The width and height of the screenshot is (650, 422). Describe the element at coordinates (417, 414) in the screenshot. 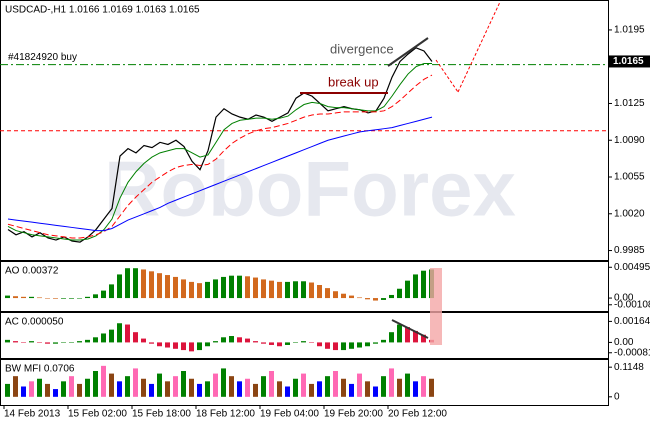

I see `x-tick-label: 20 Feb 12:00` at that location.